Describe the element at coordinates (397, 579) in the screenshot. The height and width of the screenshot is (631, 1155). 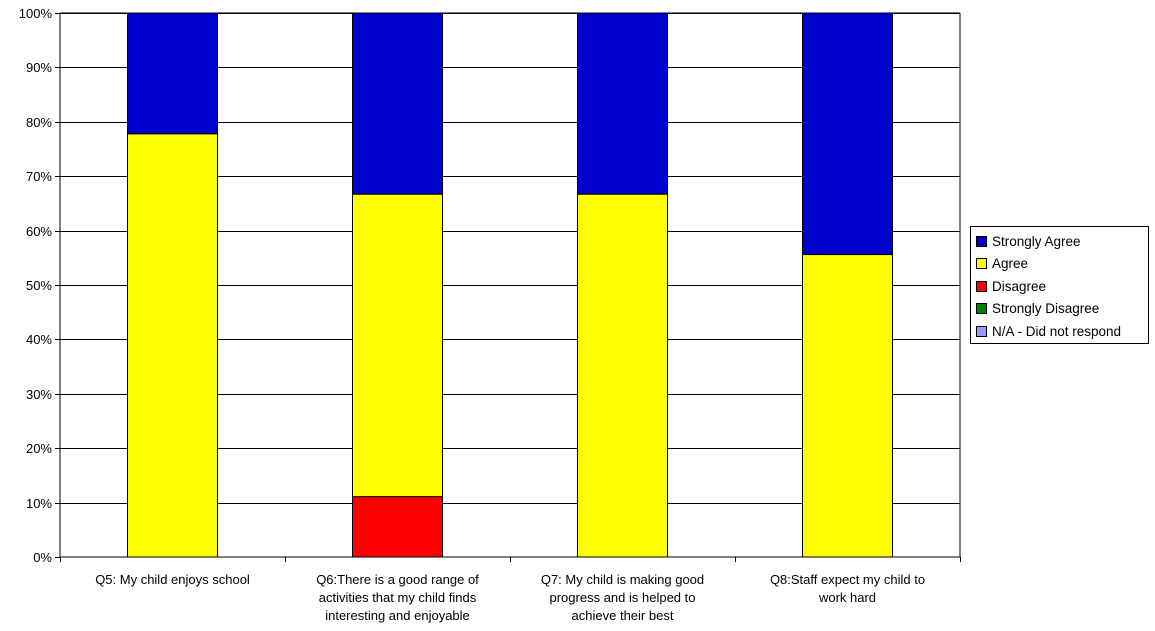
I see `category-label-line: Q6:There is a good range of` at that location.